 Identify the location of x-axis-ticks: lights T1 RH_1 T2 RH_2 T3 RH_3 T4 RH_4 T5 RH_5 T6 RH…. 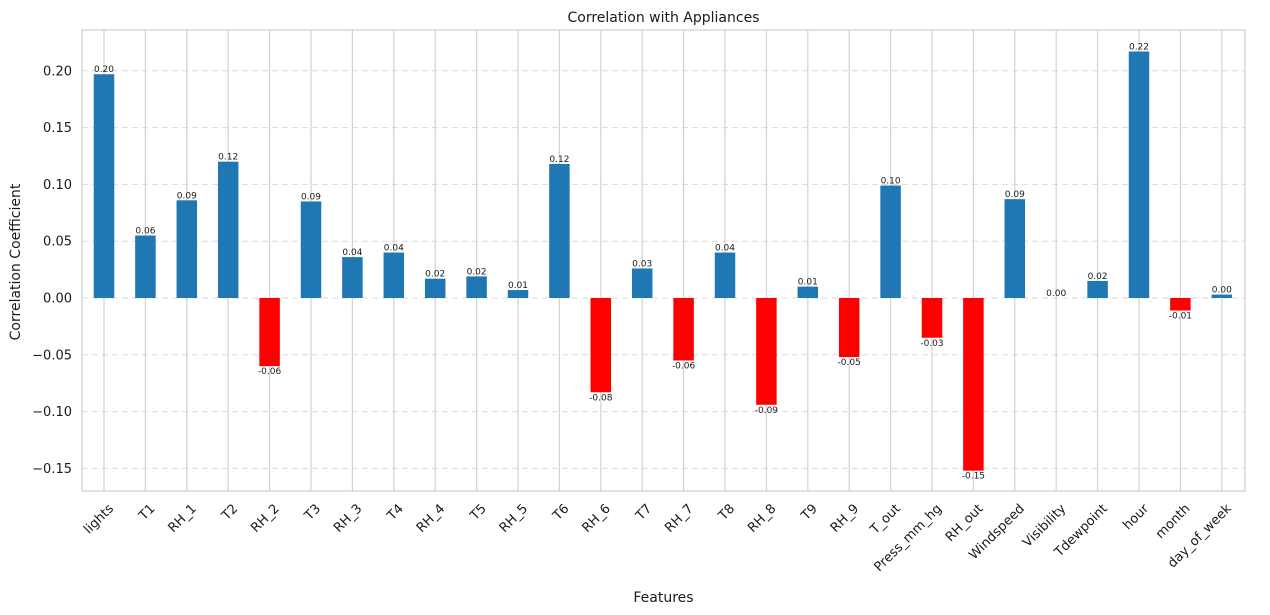
(658, 538).